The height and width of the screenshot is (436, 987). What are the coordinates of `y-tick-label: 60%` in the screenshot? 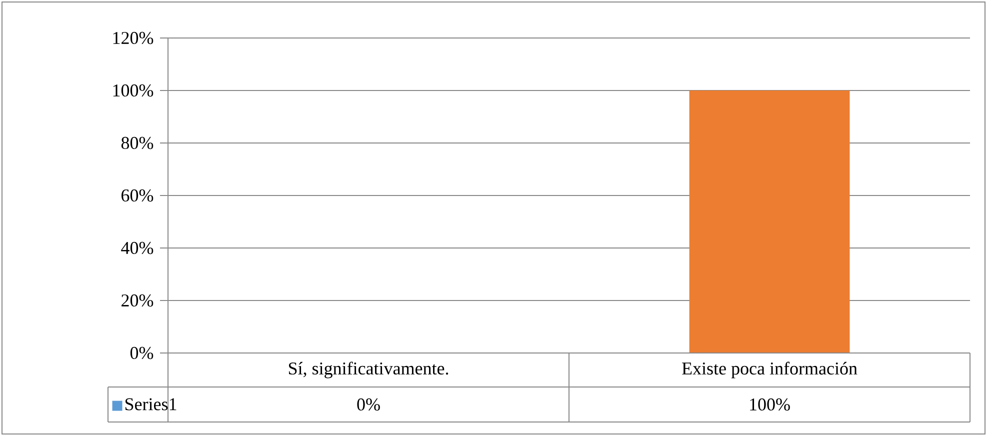 It's located at (138, 195).